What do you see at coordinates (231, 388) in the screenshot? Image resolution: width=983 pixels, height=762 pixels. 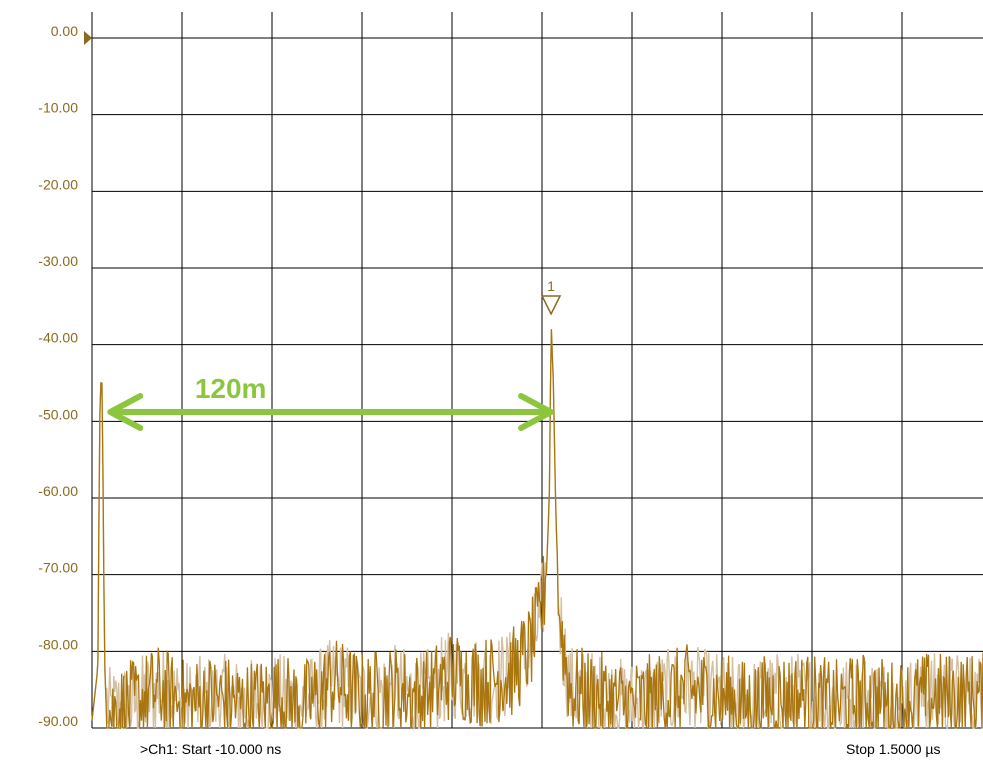 I see `annotation-label: 120m` at bounding box center [231, 388].